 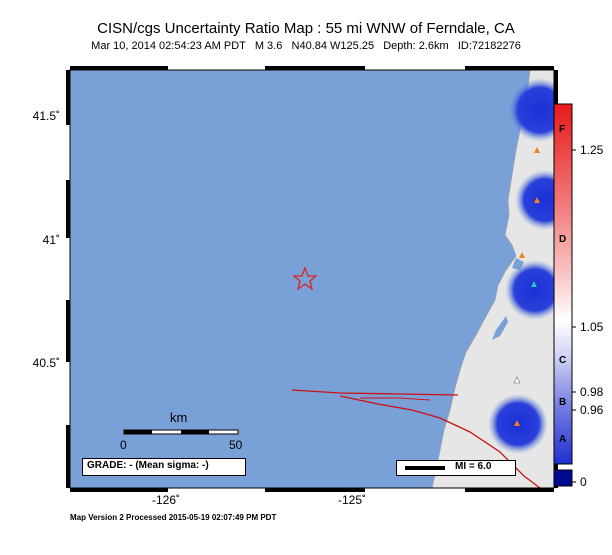 I want to click on grade-box: GRADE: - (Mean sigma: -), so click(x=164, y=467).